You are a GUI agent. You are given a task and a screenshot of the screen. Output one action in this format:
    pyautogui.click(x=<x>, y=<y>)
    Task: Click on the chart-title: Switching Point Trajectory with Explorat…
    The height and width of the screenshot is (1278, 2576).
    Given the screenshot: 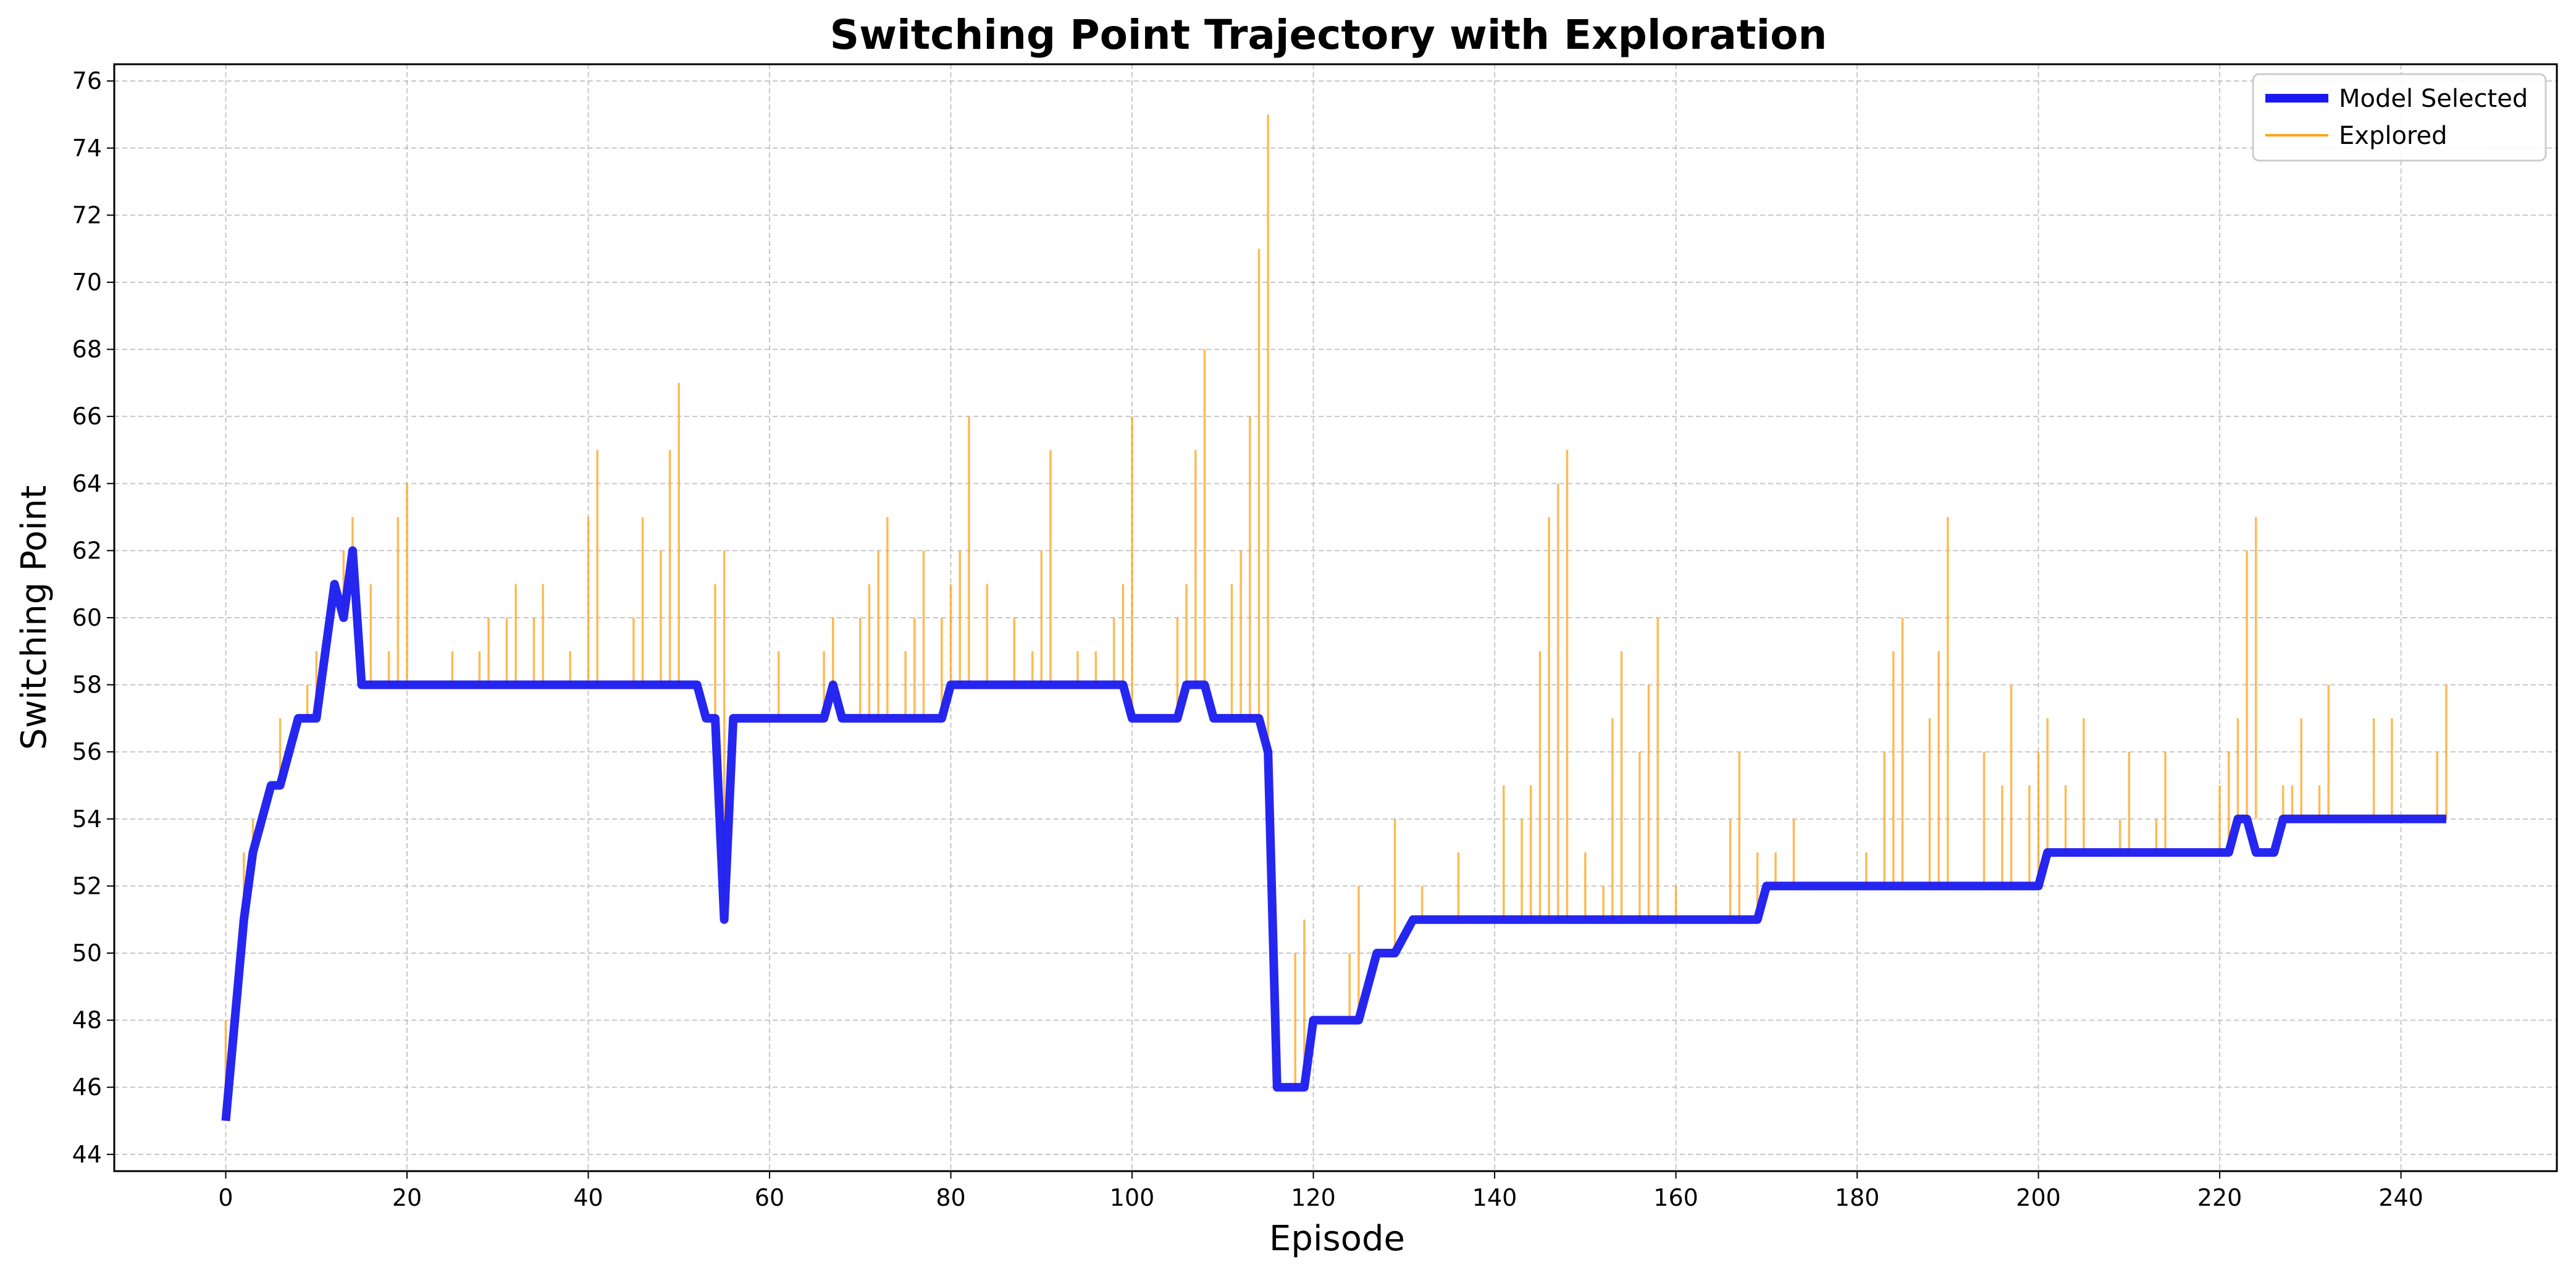 What is the action you would take?
    pyautogui.click(x=1329, y=35)
    